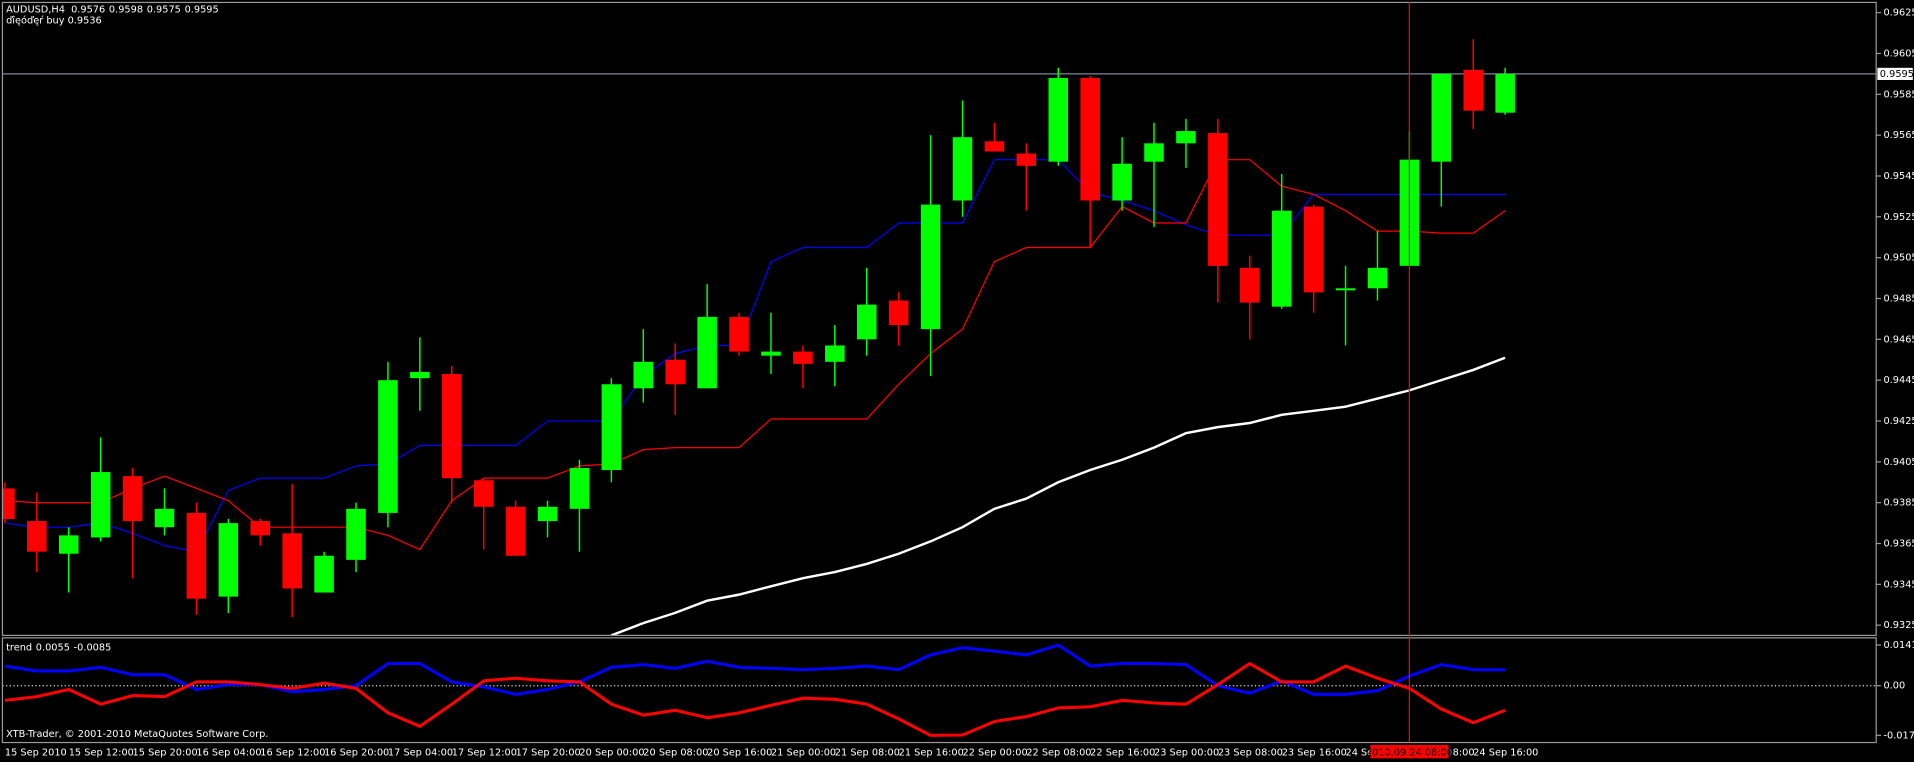  Describe the element at coordinates (126, 10) in the screenshot. I see `last-high: 0.9598` at that location.